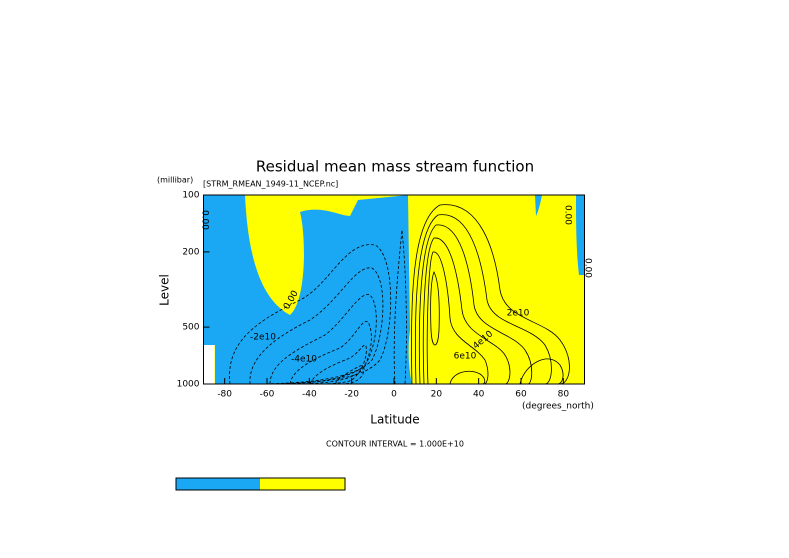 The height and width of the screenshot is (558, 789). What do you see at coordinates (218, 484) in the screenshot?
I see `colorbar-negative` at bounding box center [218, 484].